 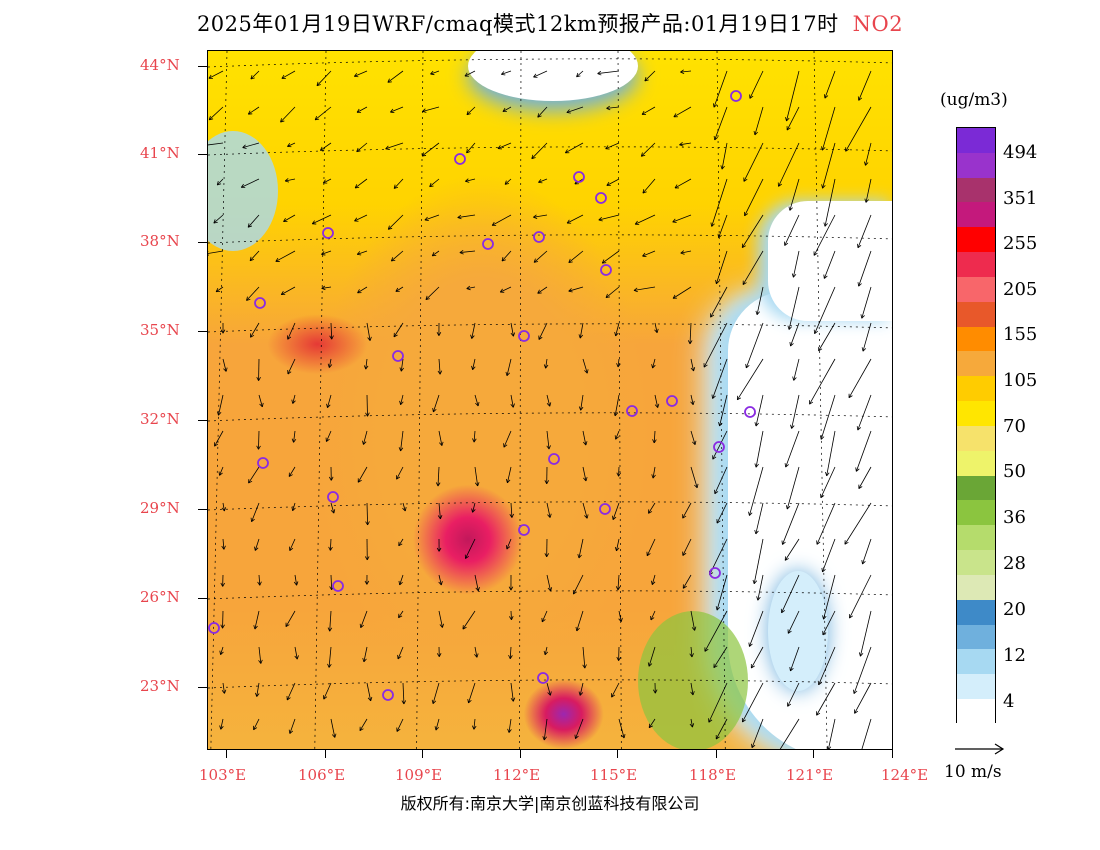 What do you see at coordinates (1014, 563) in the screenshot?
I see `legend-label: 28` at bounding box center [1014, 563].